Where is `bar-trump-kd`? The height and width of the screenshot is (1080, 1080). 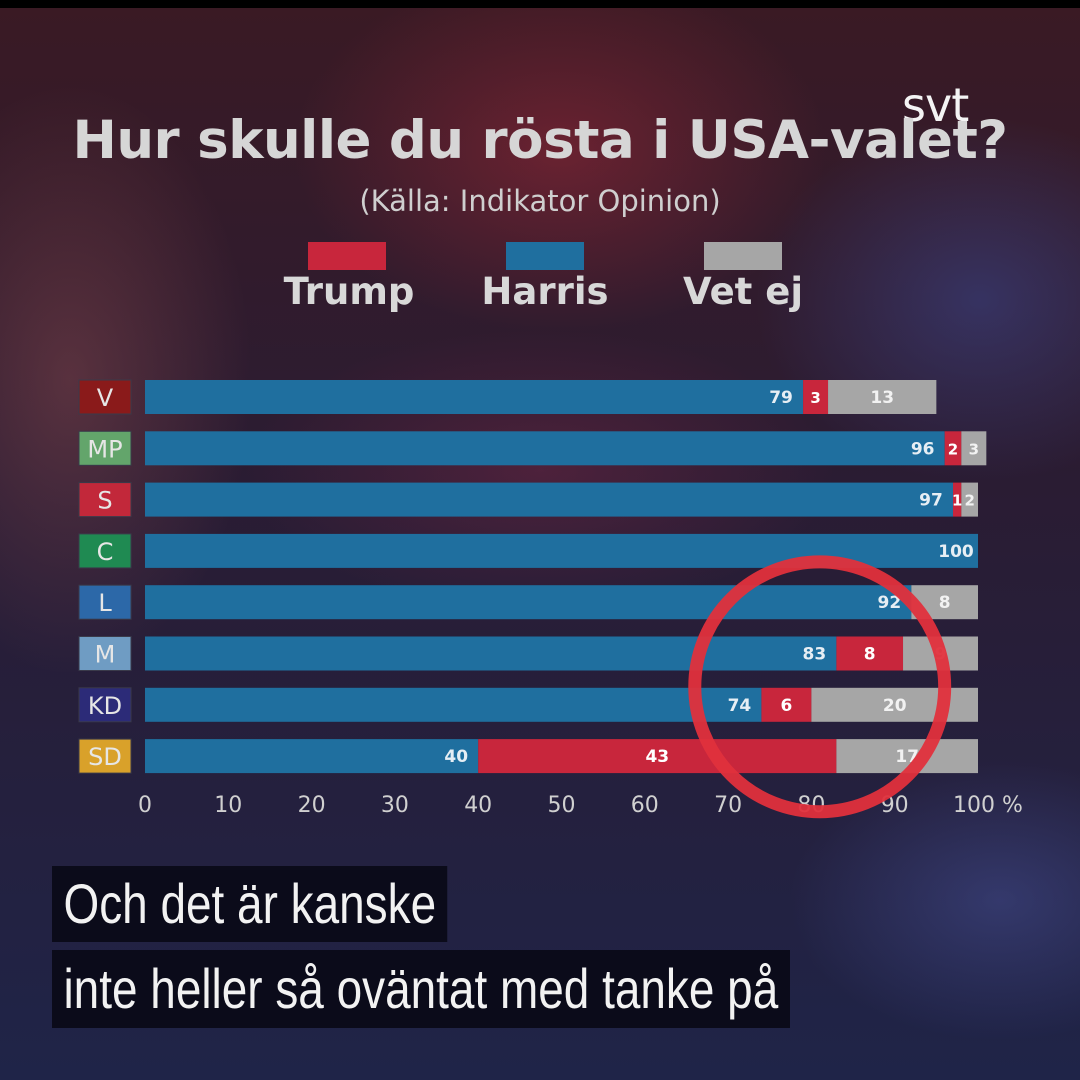 bar-trump-kd is located at coordinates (786, 704).